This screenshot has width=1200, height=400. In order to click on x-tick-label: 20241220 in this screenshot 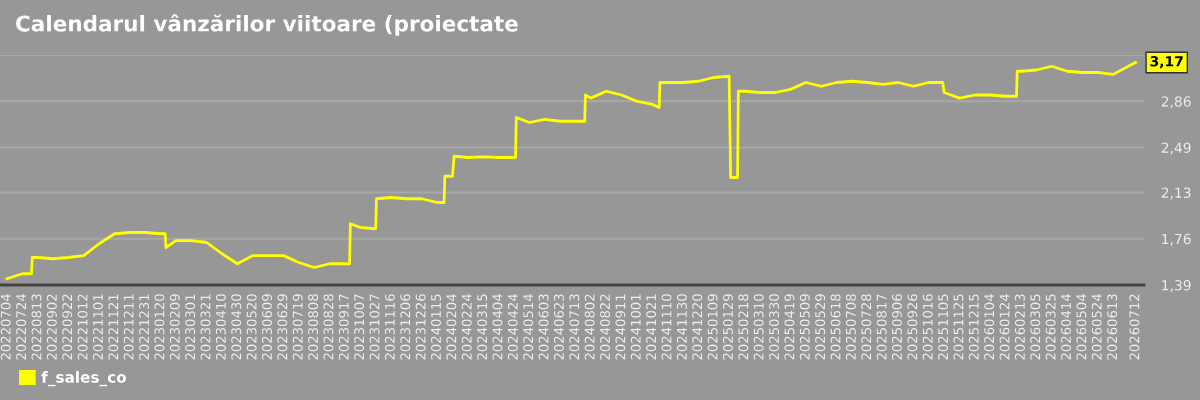, I will do `click(697, 327)`.